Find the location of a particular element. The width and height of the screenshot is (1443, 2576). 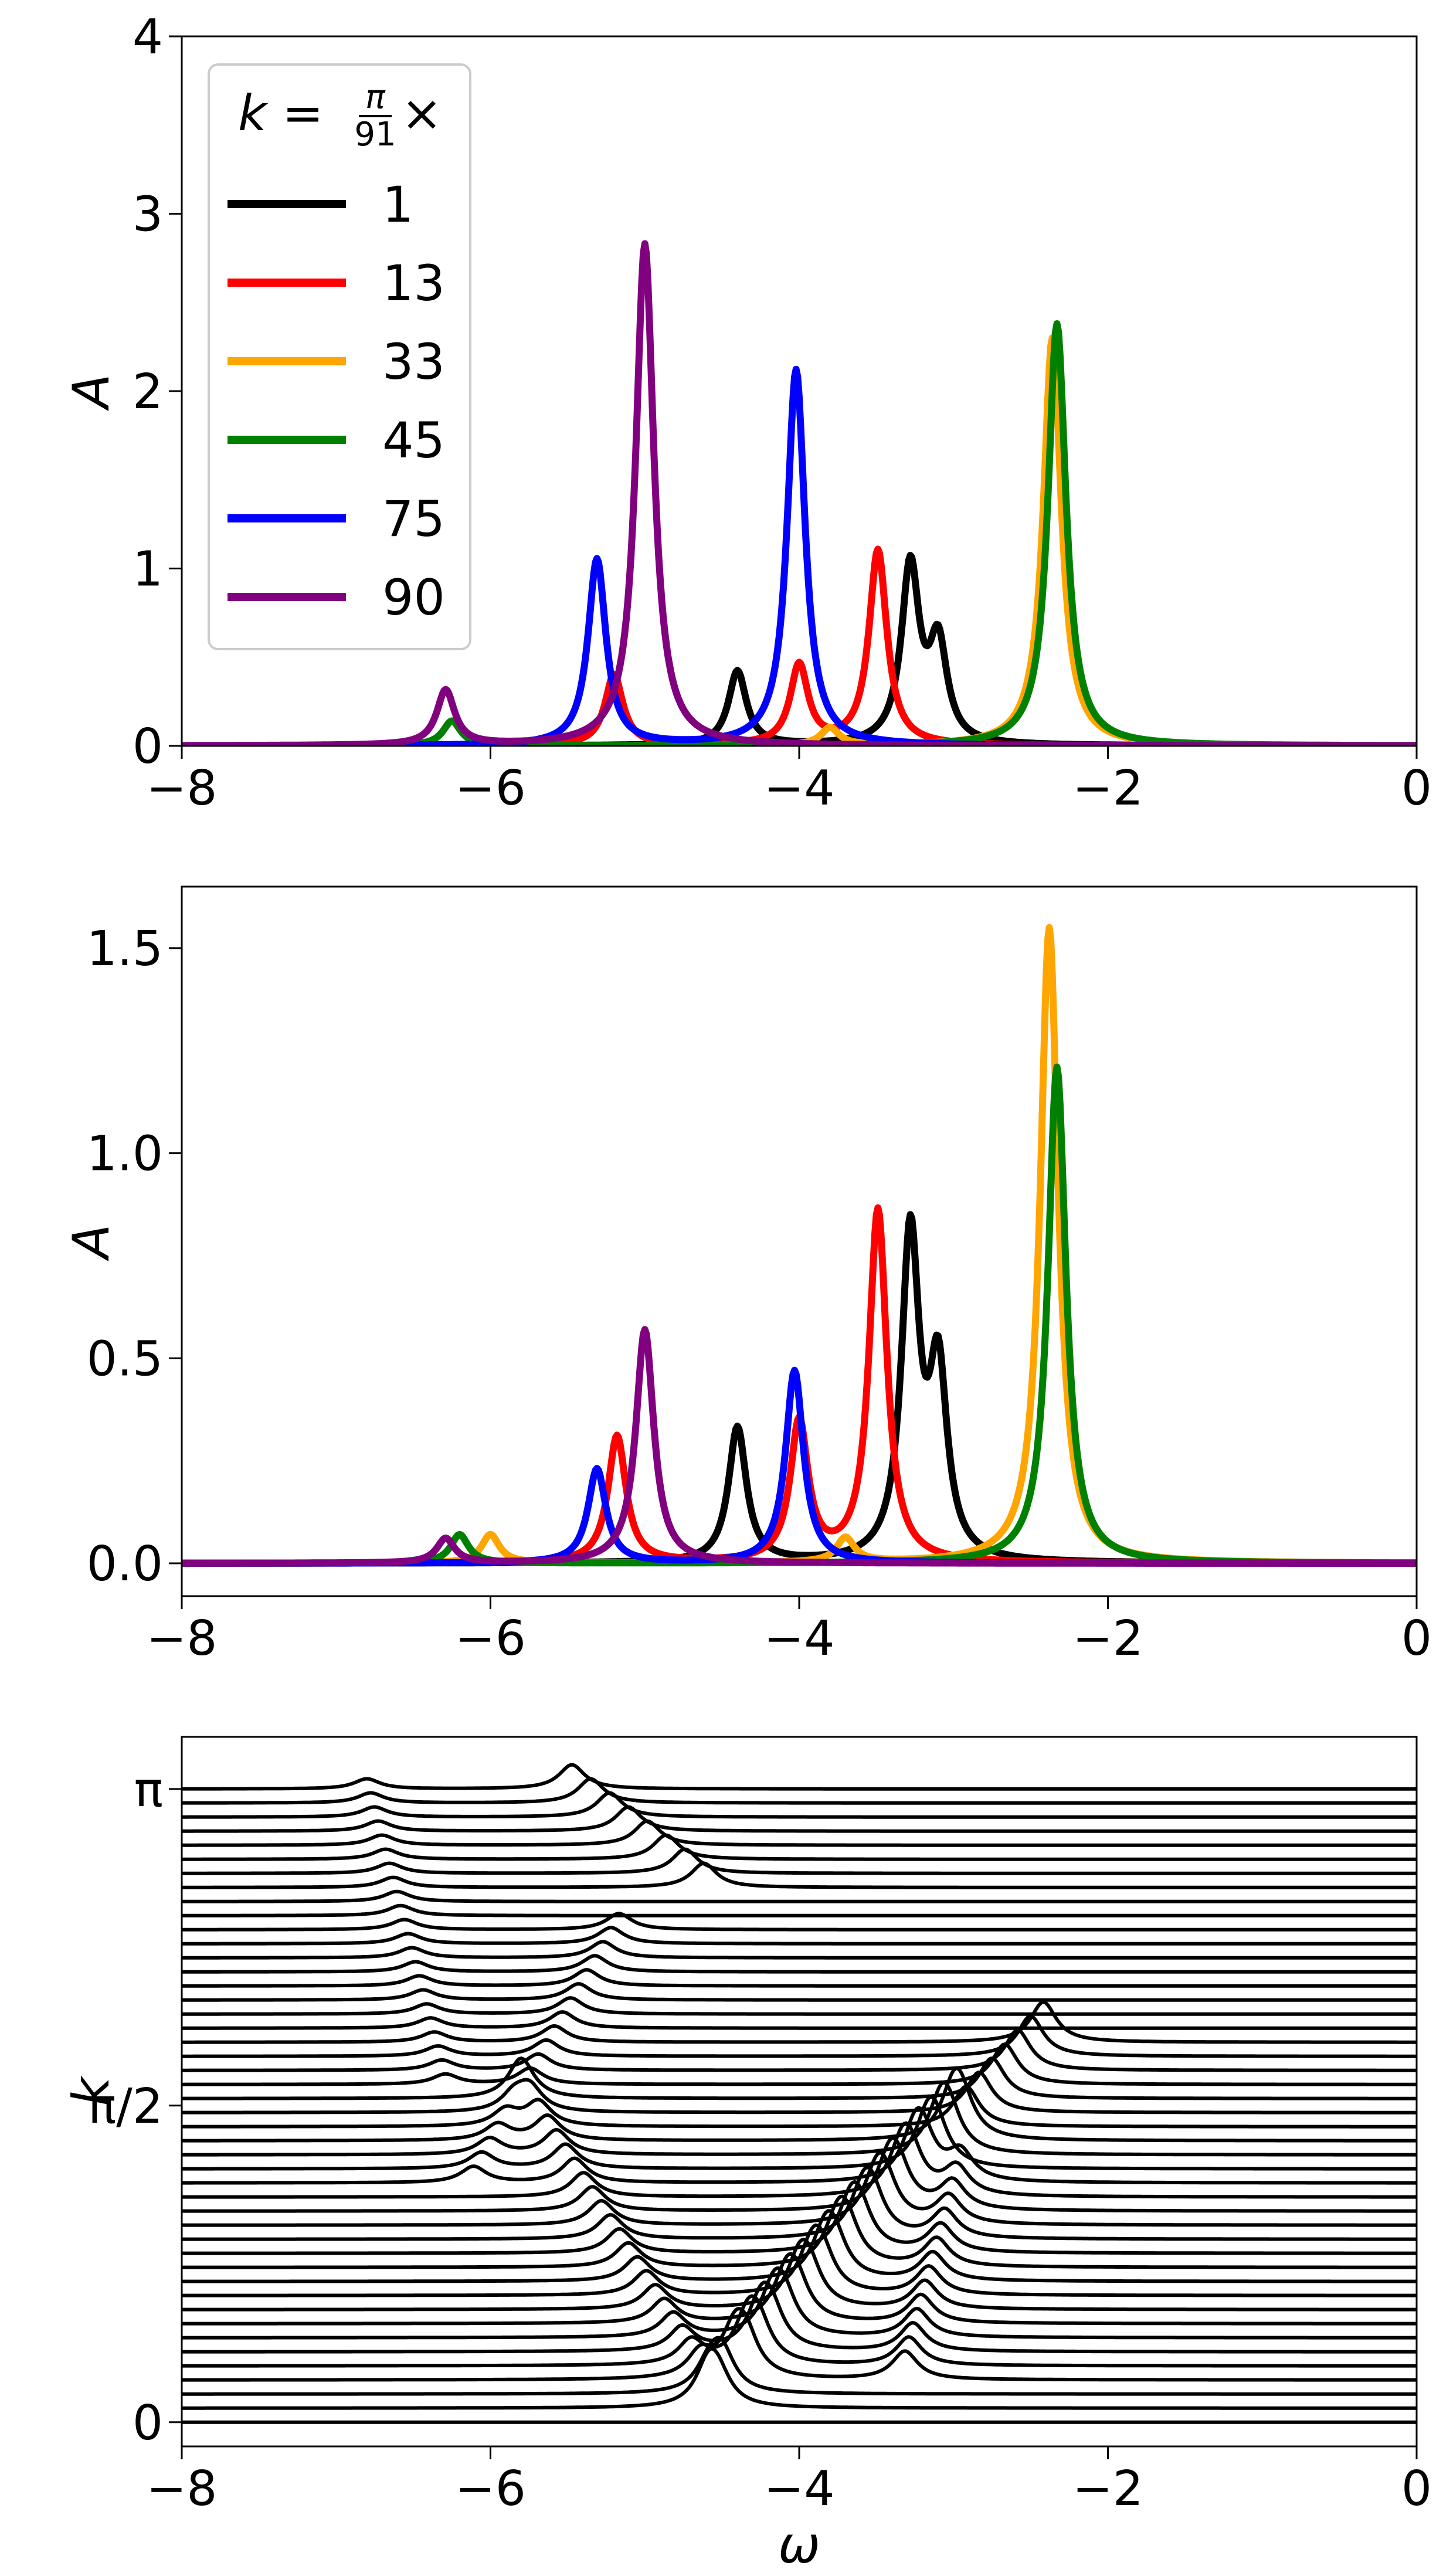

legend-label-45: 45 is located at coordinates (413, 440).